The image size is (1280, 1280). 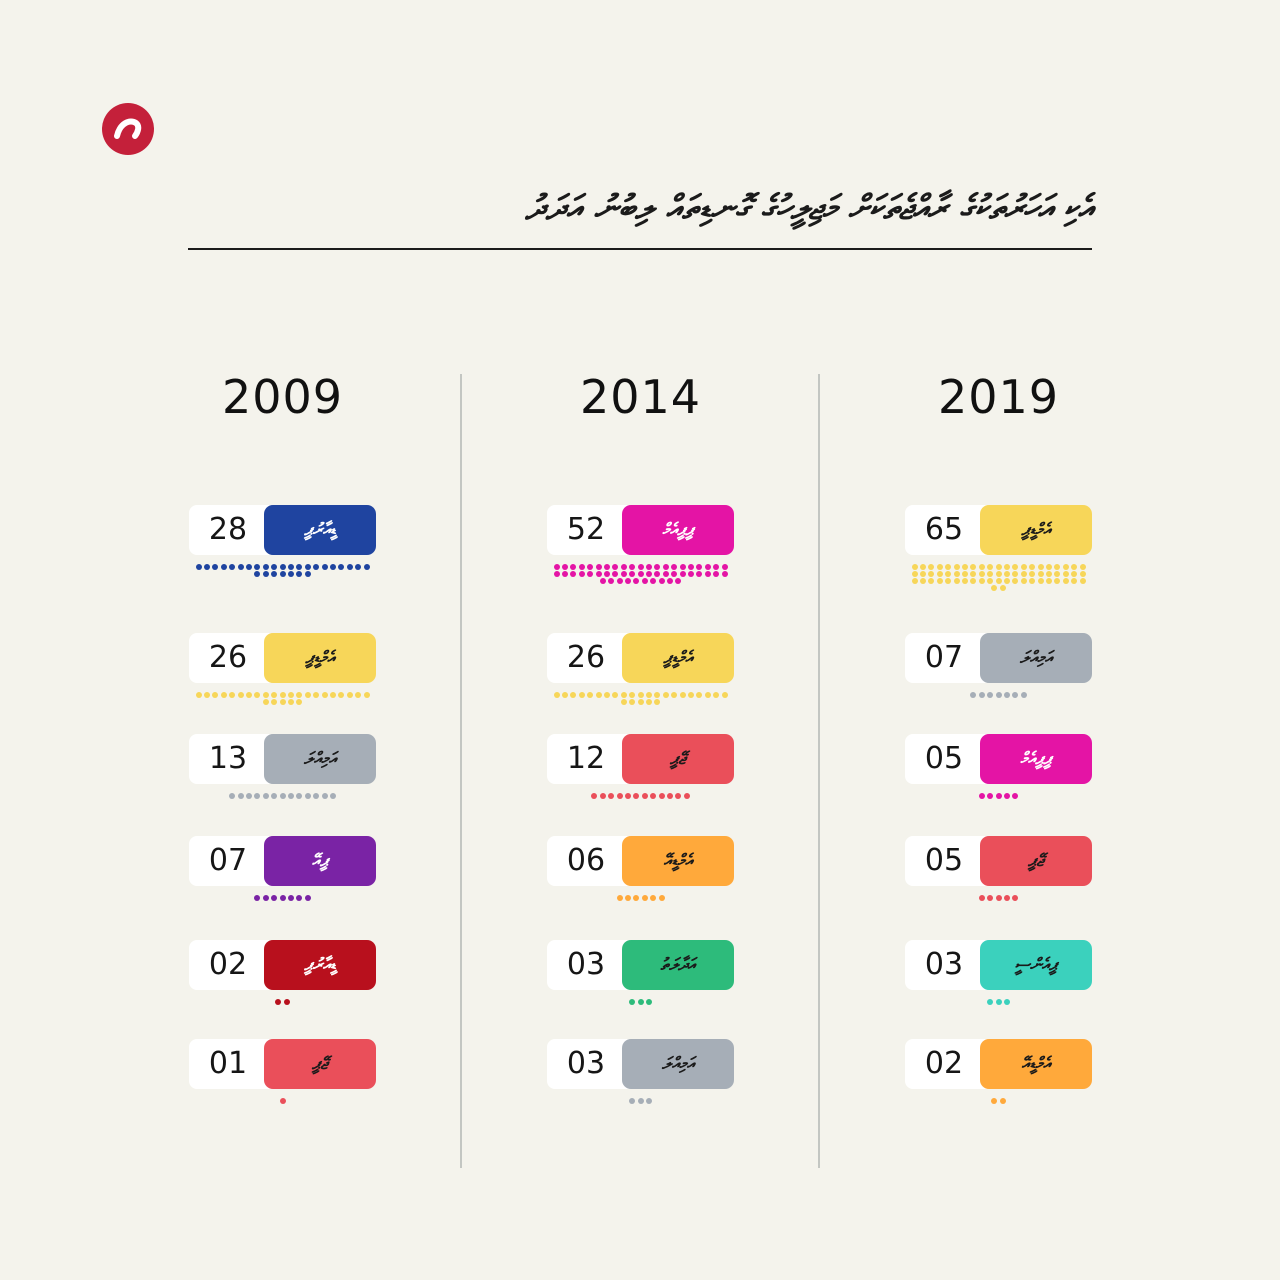 What do you see at coordinates (320, 658) in the screenshot?
I see `party-label: އެމްޑީޕީ` at bounding box center [320, 658].